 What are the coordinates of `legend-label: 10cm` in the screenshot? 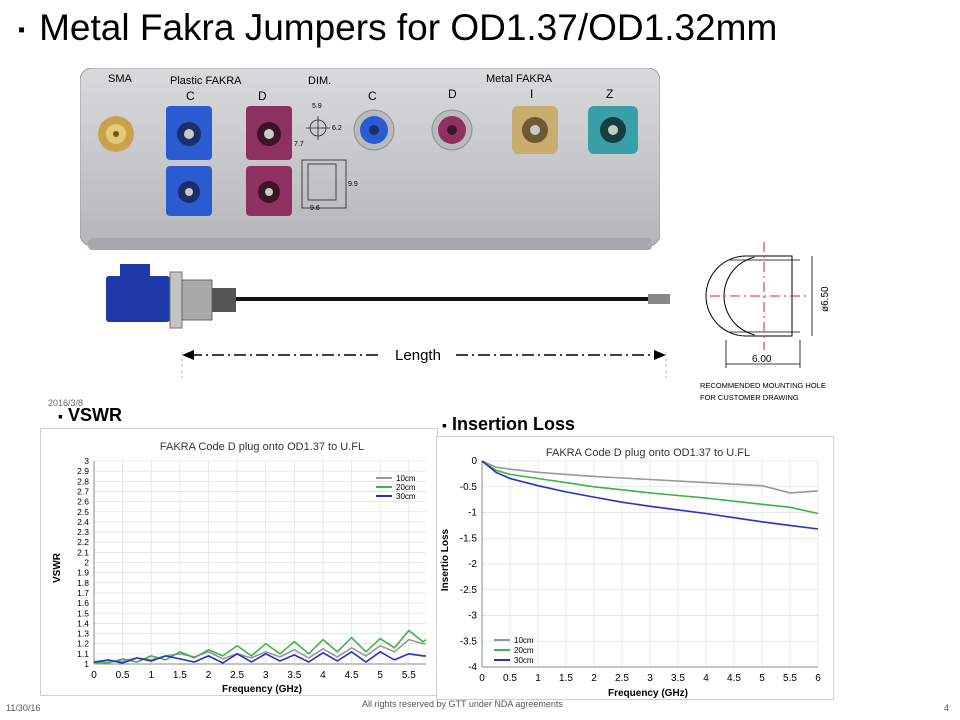 It's located at (406, 478).